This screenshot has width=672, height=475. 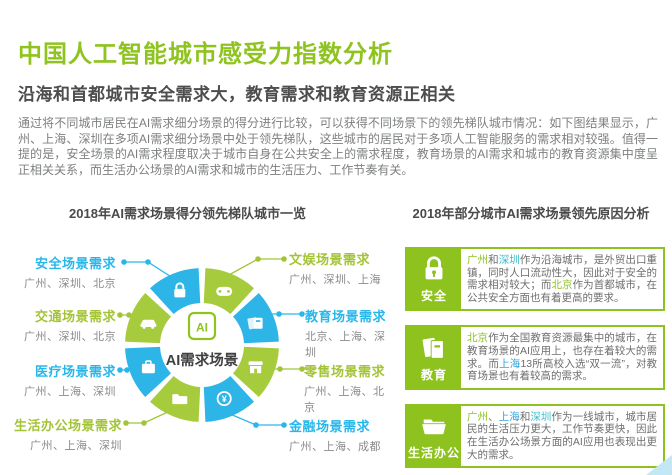 I want to click on storefront-icon, so click(x=255, y=367).